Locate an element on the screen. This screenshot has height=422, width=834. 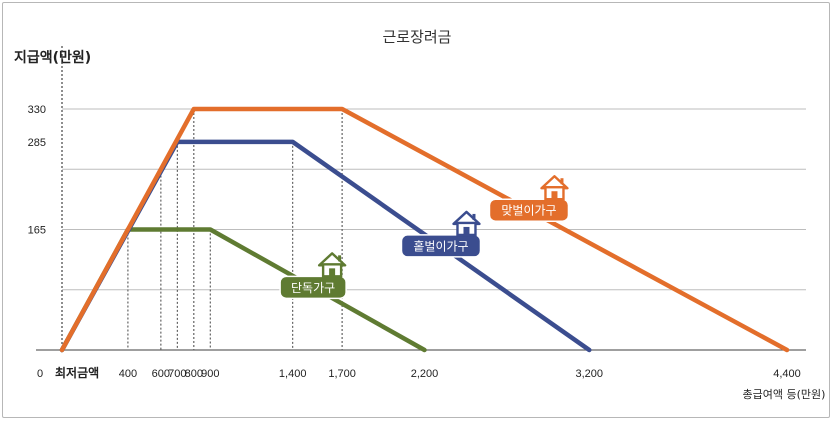
y-tick-label: 330 is located at coordinates (37, 110).